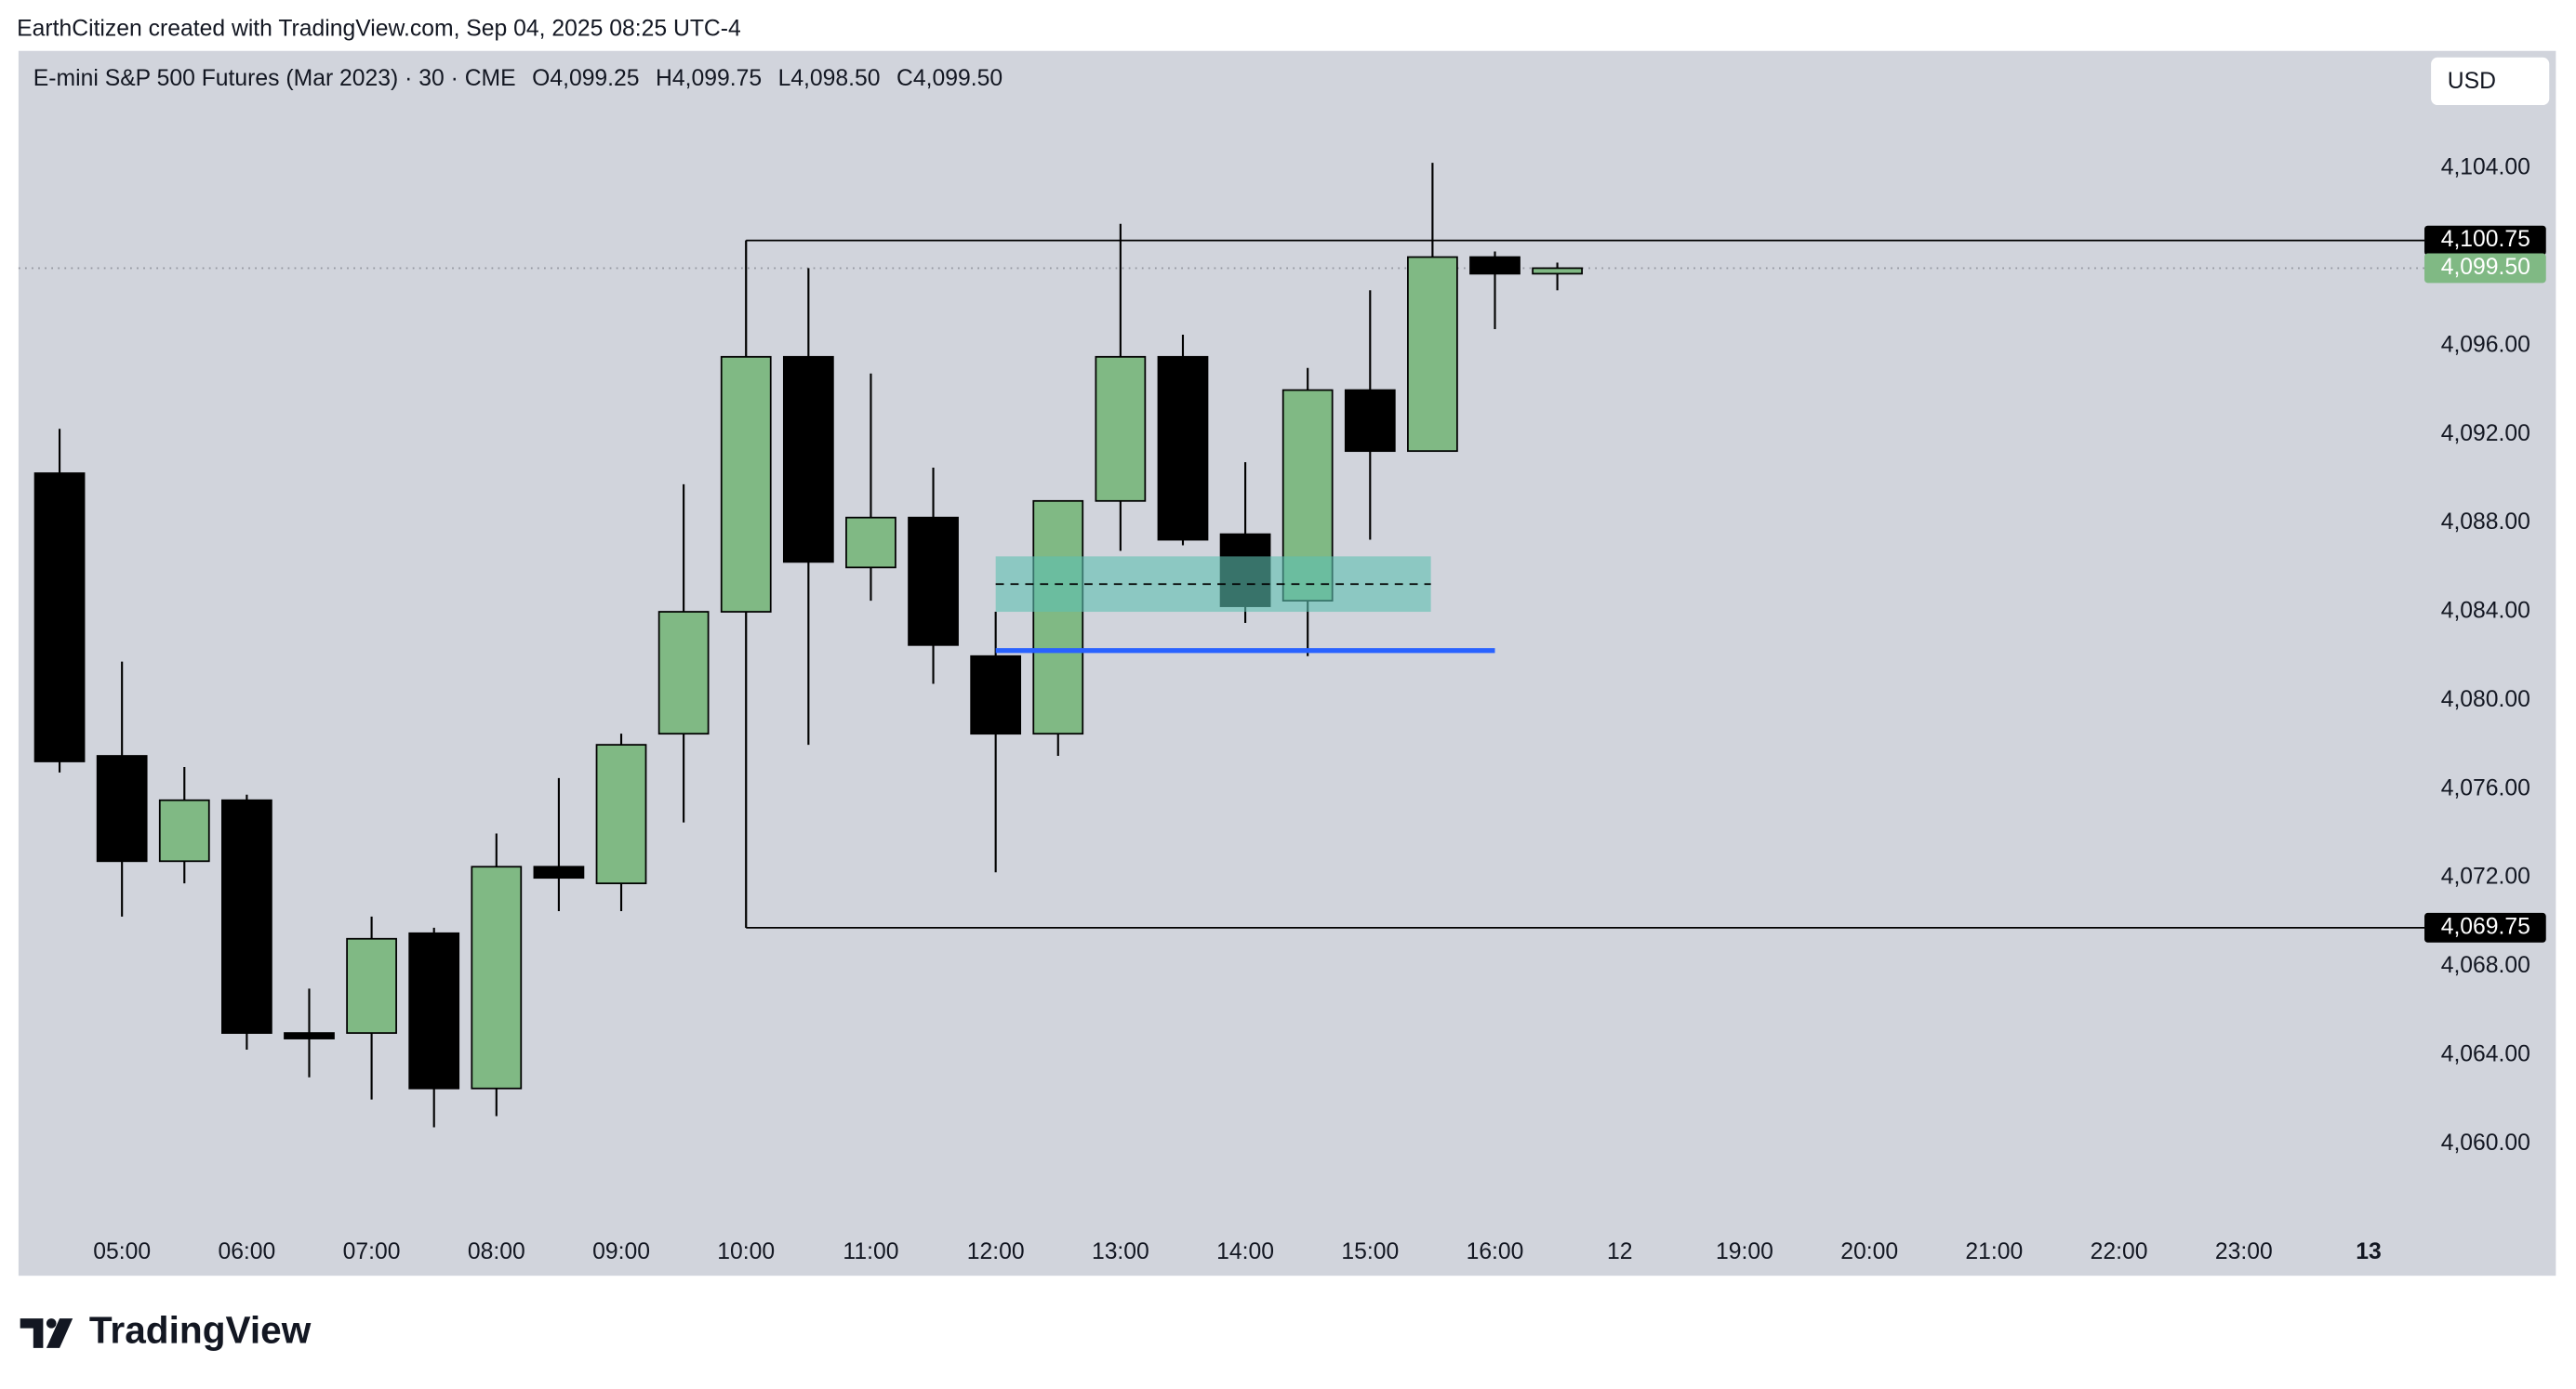  Describe the element at coordinates (1370, 1251) in the screenshot. I see `x-tick-label: 15:00` at that location.